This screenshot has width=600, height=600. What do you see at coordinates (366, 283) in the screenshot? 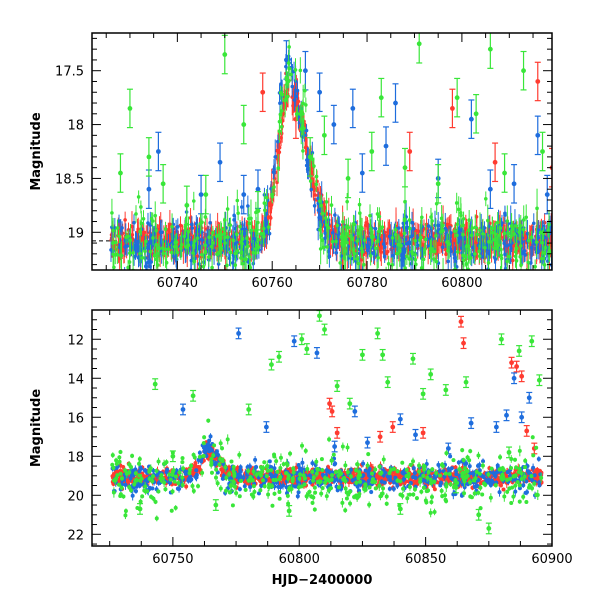
I see `x-tick-label: 60780` at bounding box center [366, 283].